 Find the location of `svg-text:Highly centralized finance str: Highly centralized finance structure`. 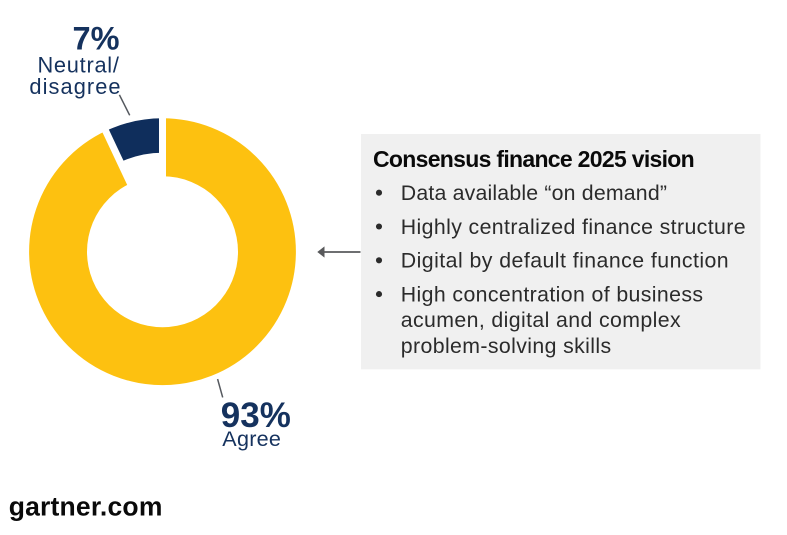

svg-text:Highly centralized finance str: Highly centralized finance structure is located at coordinates (573, 227).